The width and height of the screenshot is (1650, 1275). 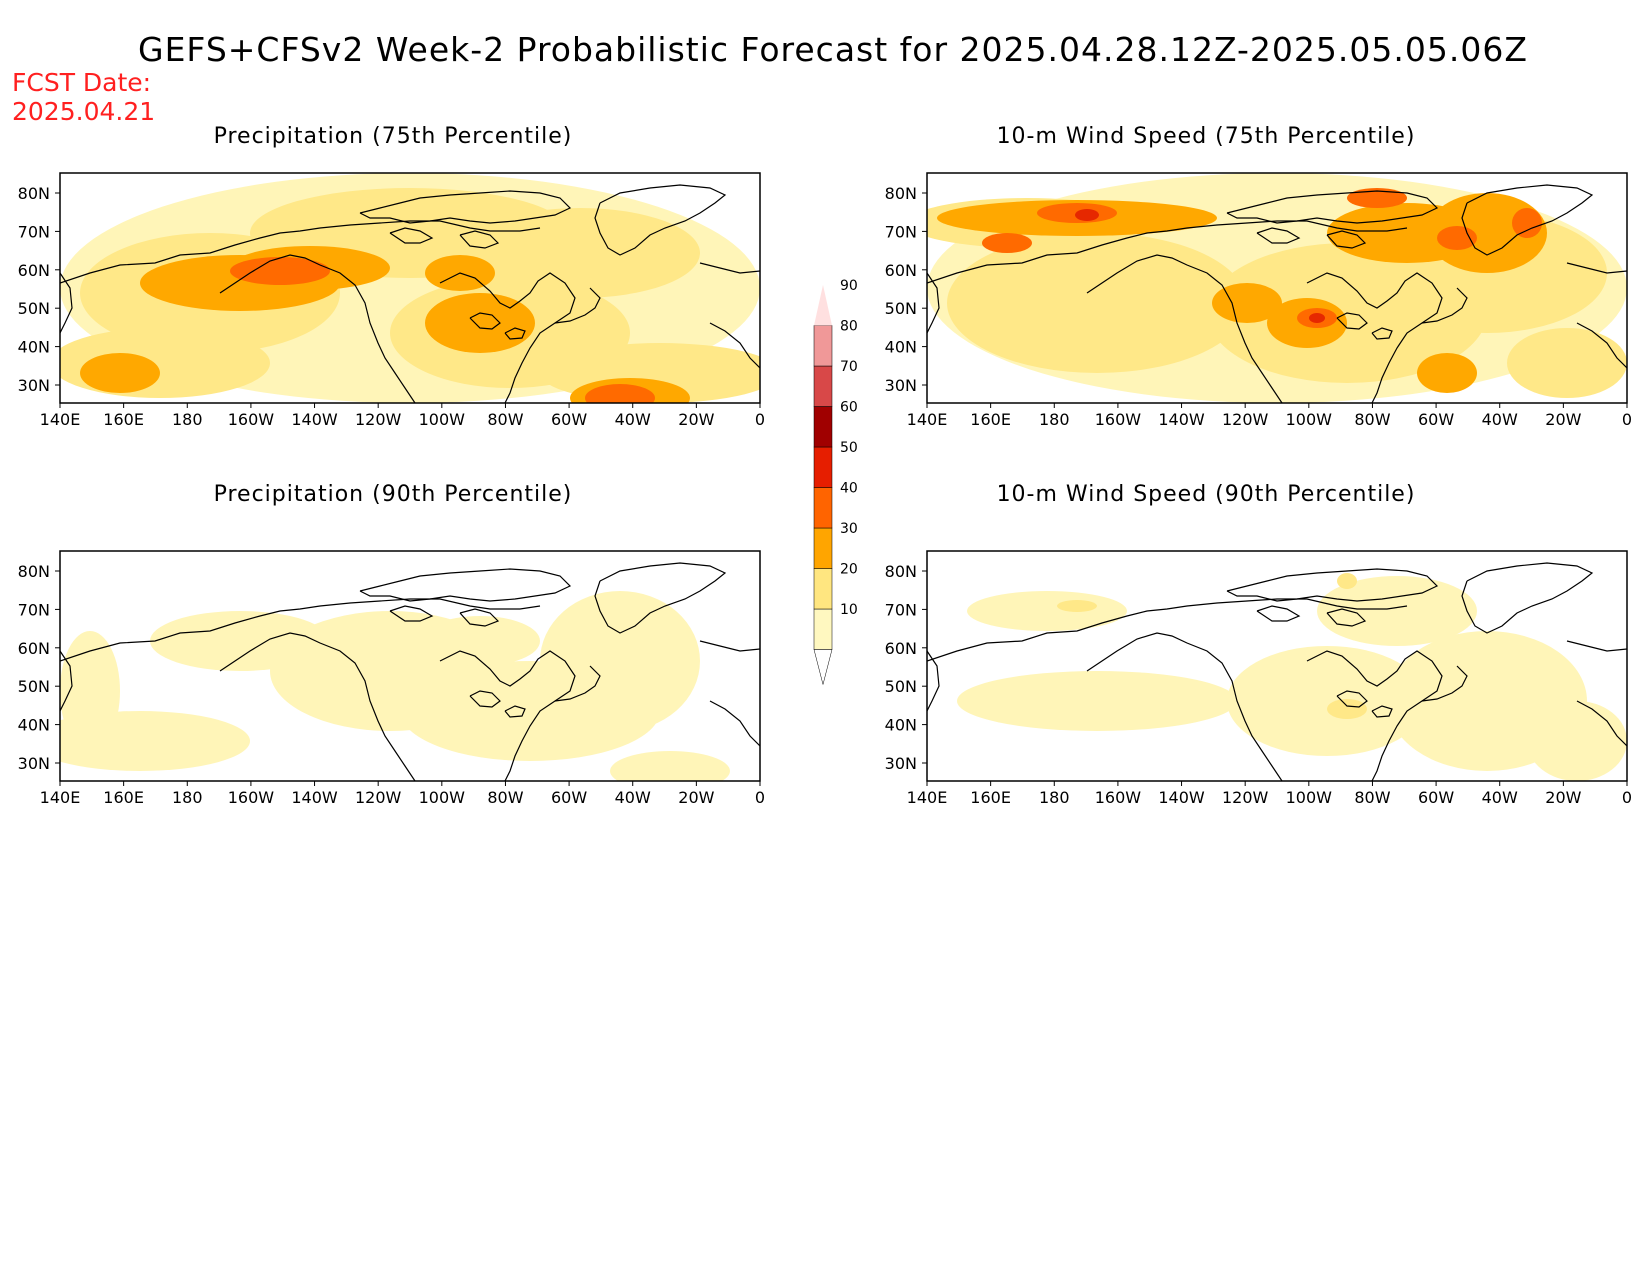 What do you see at coordinates (849, 529) in the screenshot?
I see `colorbar-label: 30` at bounding box center [849, 529].